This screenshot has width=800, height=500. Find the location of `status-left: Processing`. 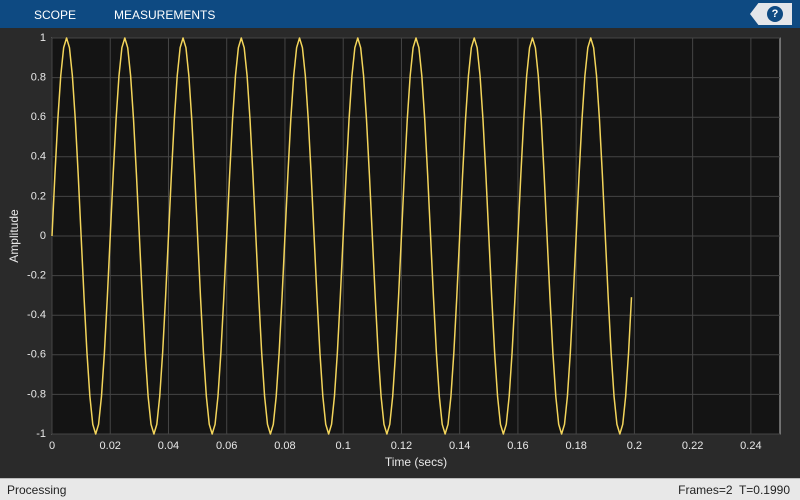

status-left: Processing is located at coordinates (37, 490).